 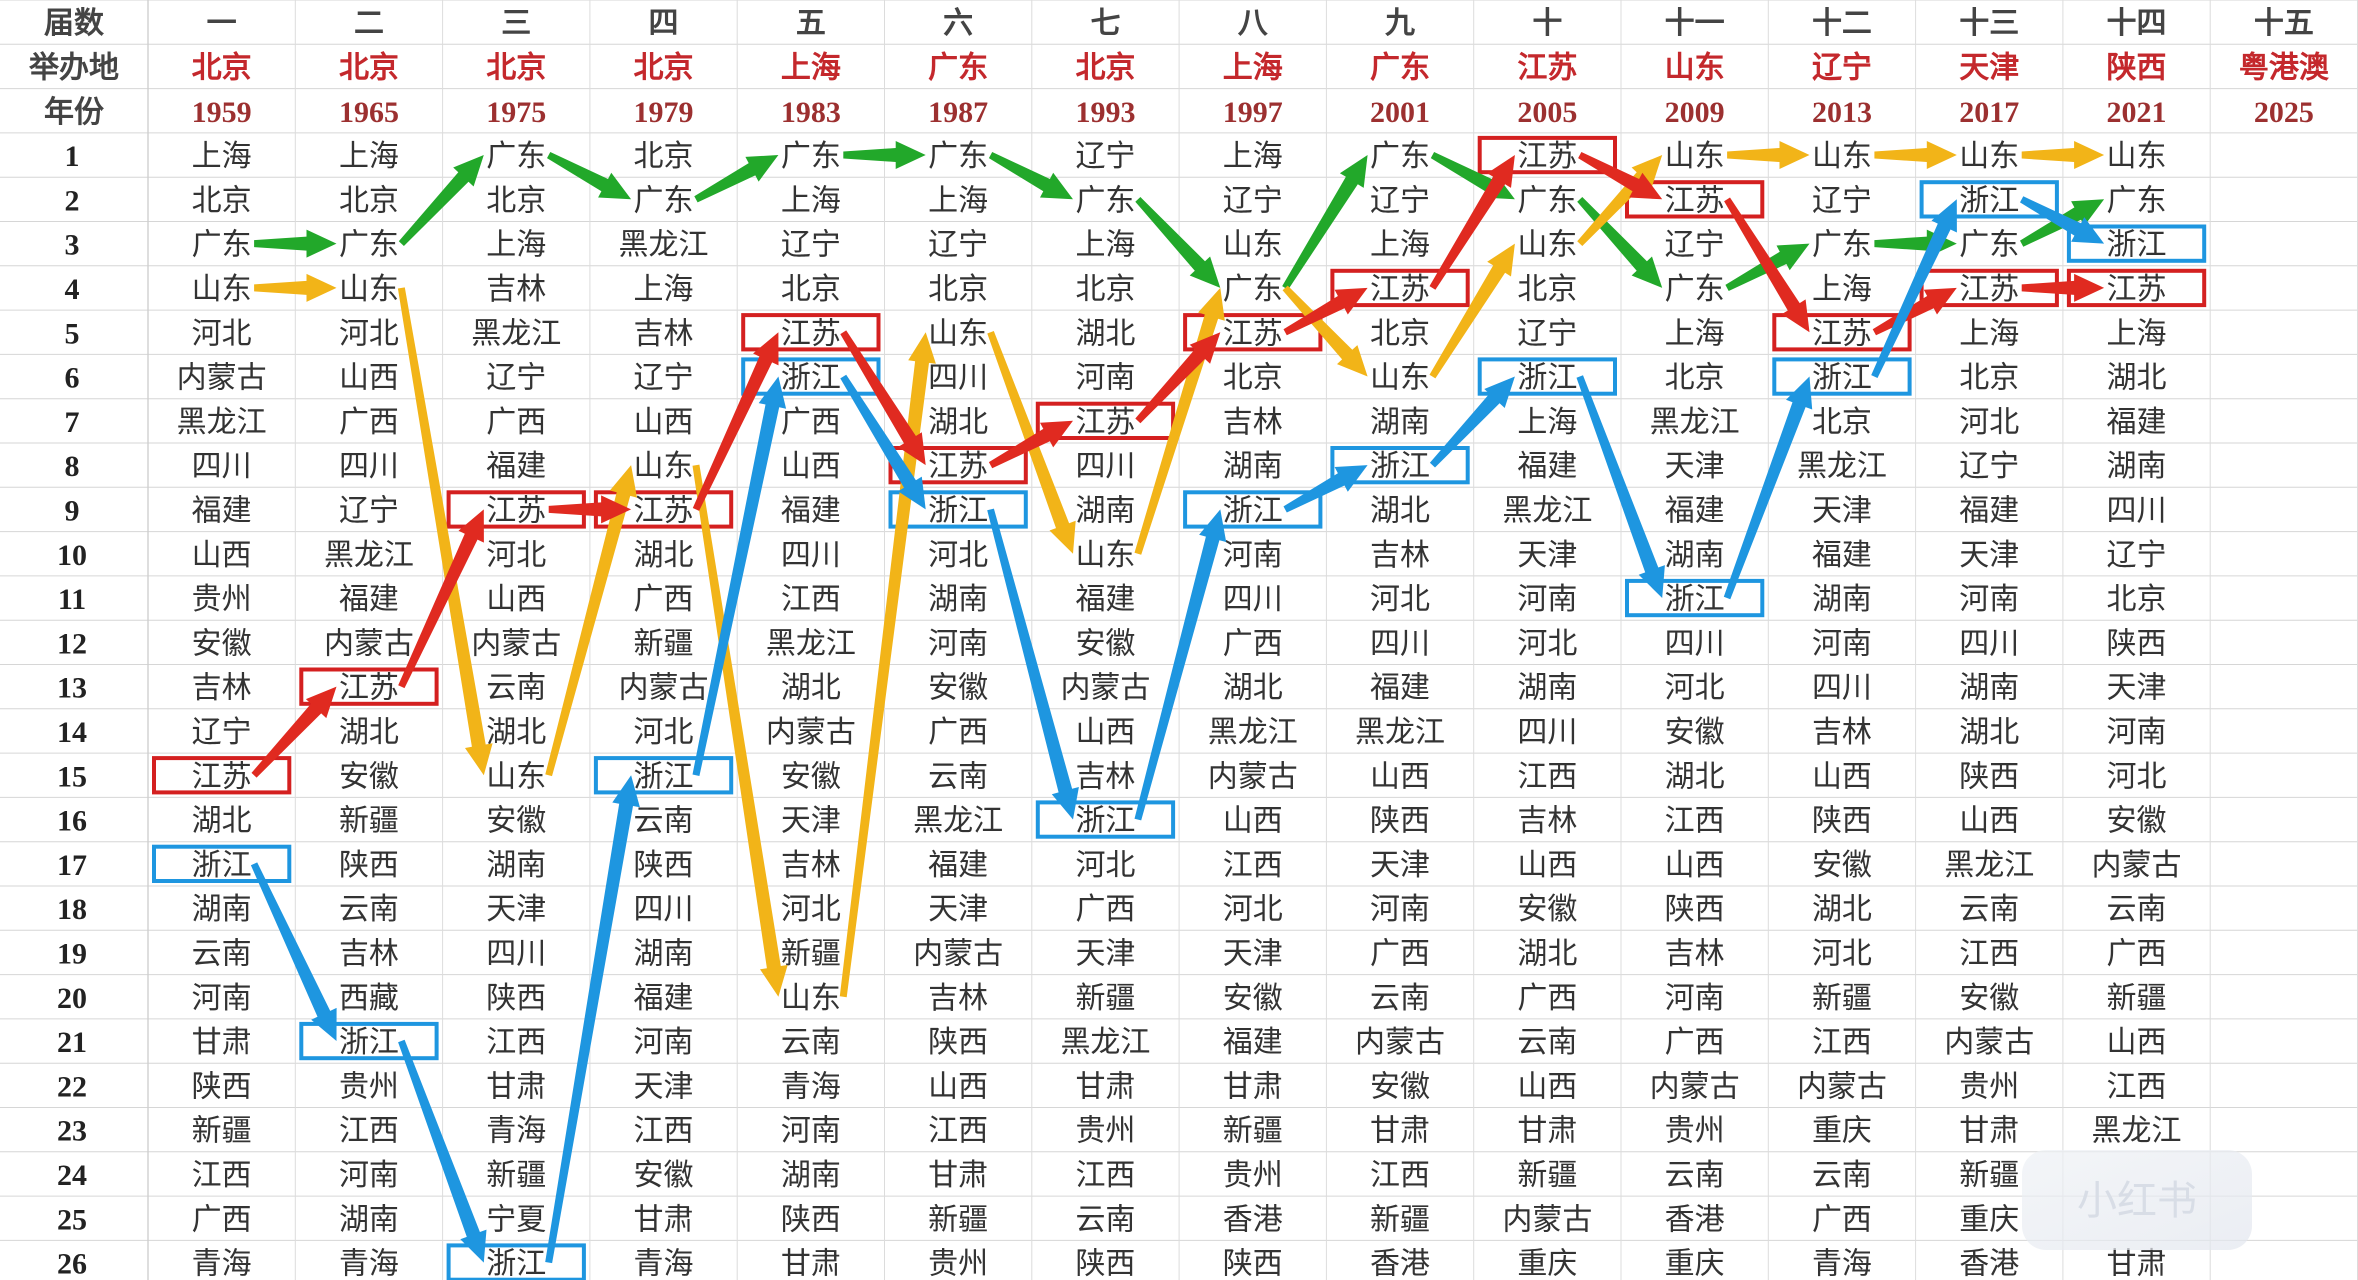 I want to click on rank-number: 4, so click(x=72, y=289).